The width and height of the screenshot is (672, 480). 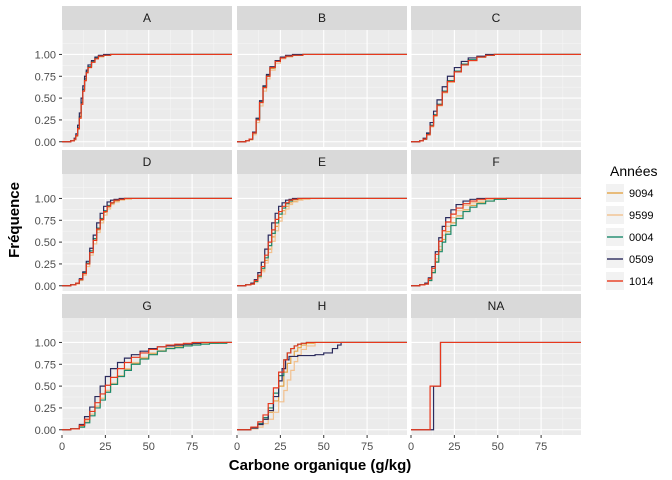 What do you see at coordinates (641, 282) in the screenshot?
I see `legend-label: 1014` at bounding box center [641, 282].